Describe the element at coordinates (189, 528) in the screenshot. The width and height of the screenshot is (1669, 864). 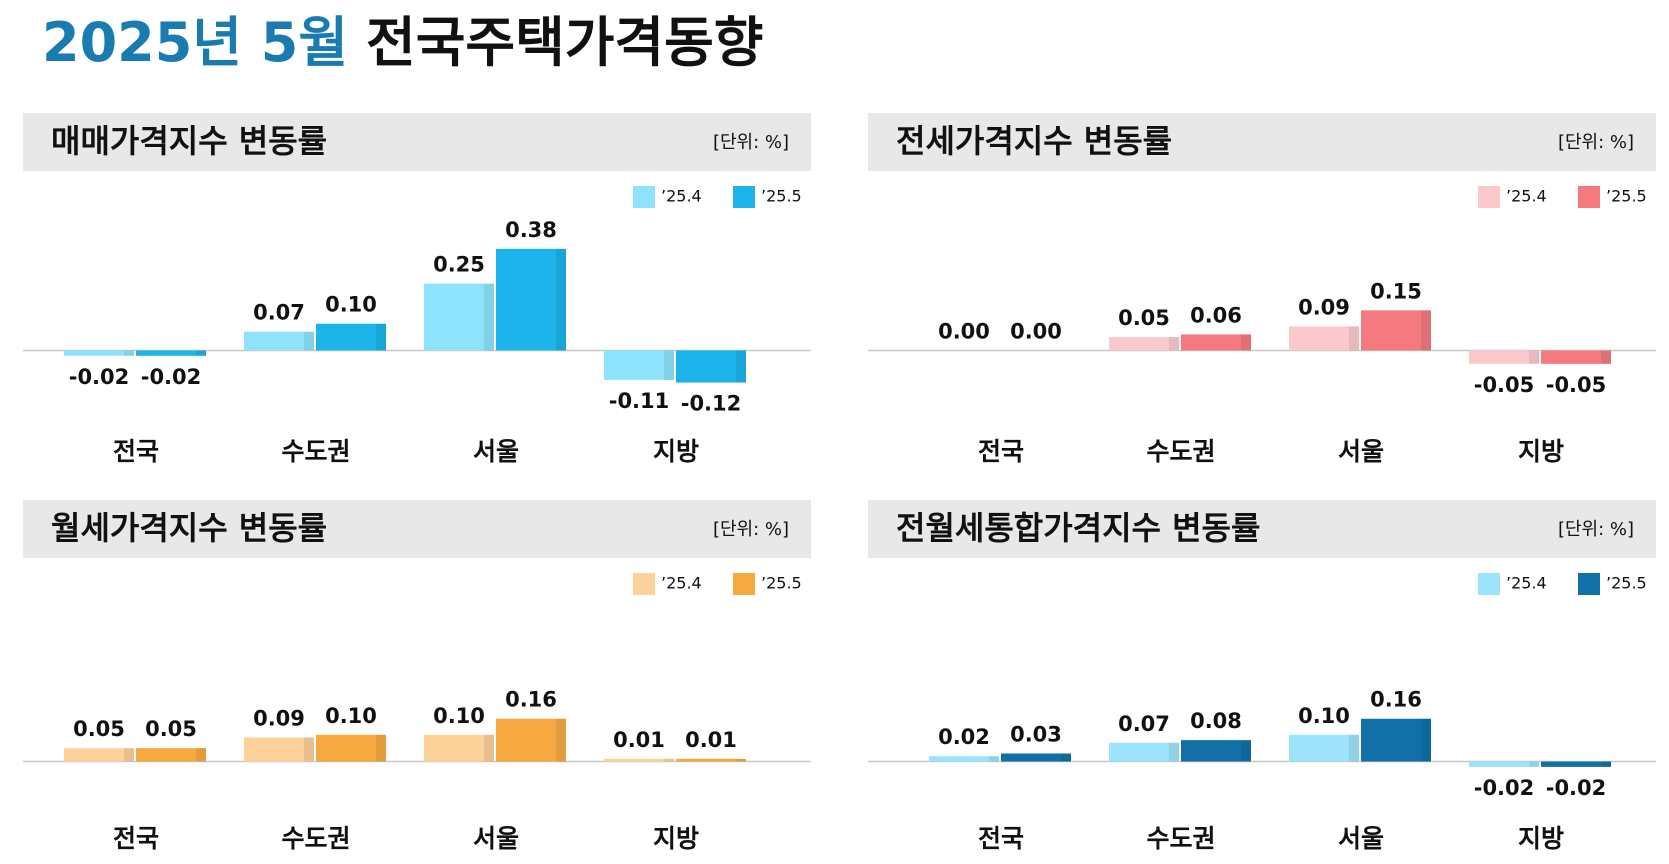
I see `chart-title: 월세가격지수 변동률` at that location.